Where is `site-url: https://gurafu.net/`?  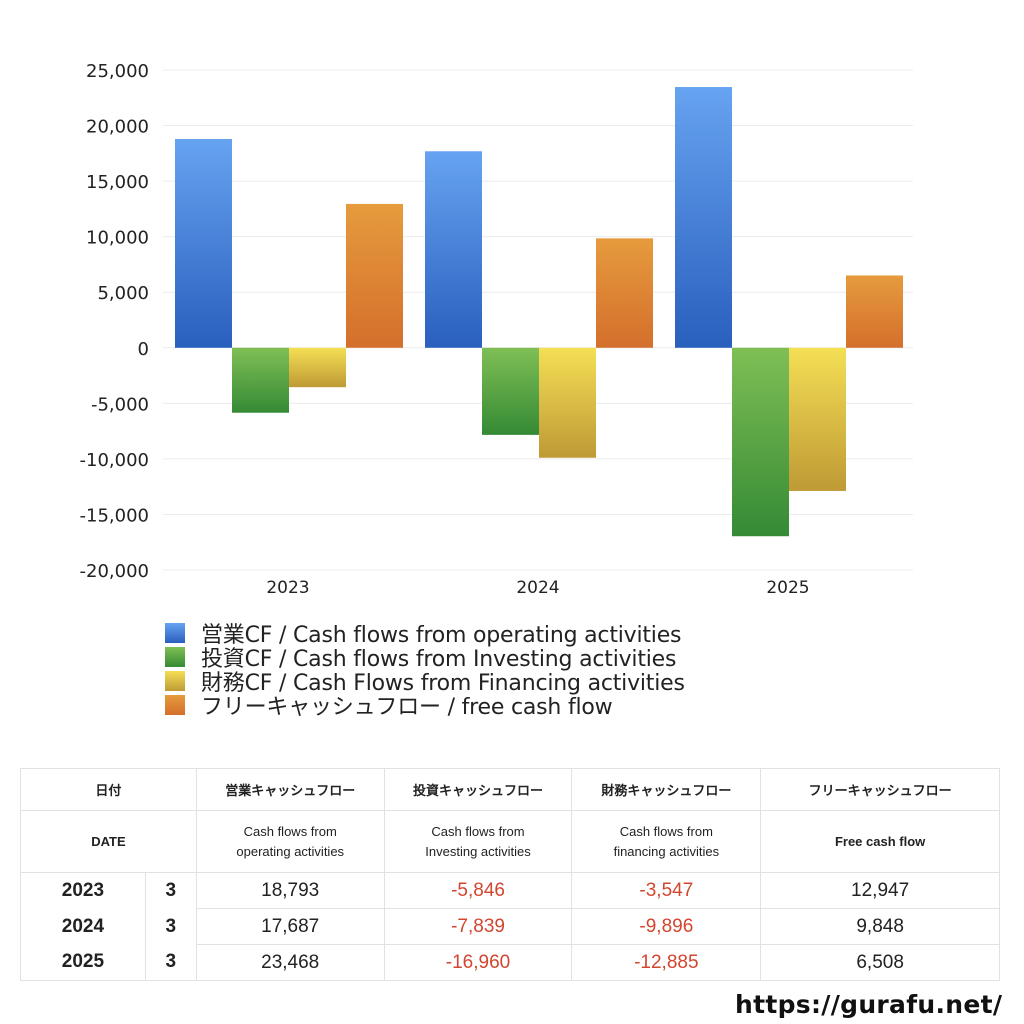 site-url: https://gurafu.net/ is located at coordinates (869, 1004).